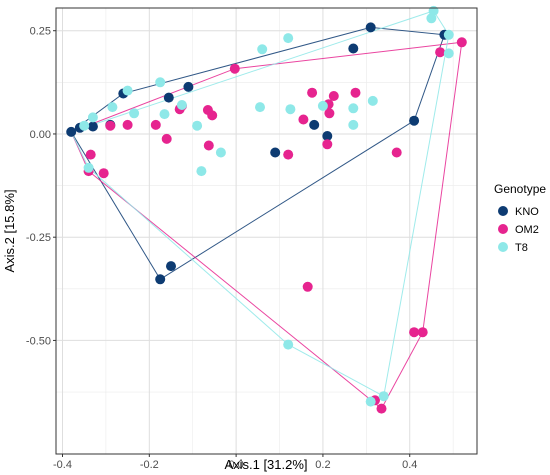  What do you see at coordinates (527, 212) in the screenshot?
I see `legend-label-kno: KNO` at bounding box center [527, 212].